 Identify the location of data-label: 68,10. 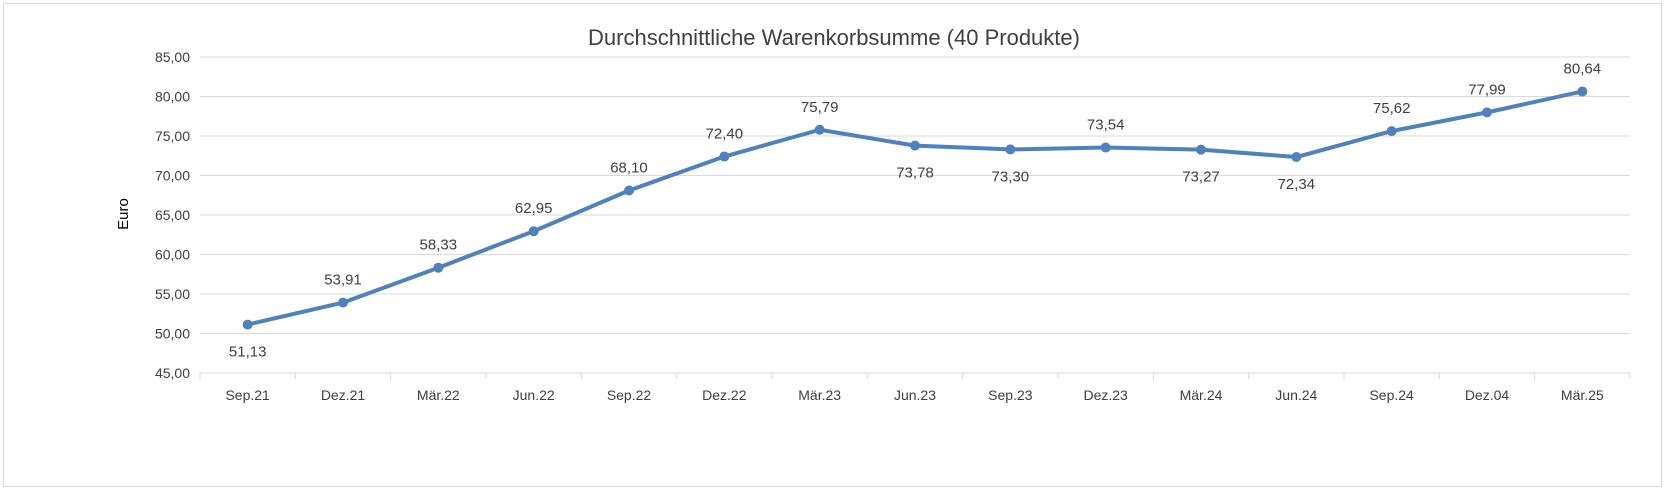
(629, 168).